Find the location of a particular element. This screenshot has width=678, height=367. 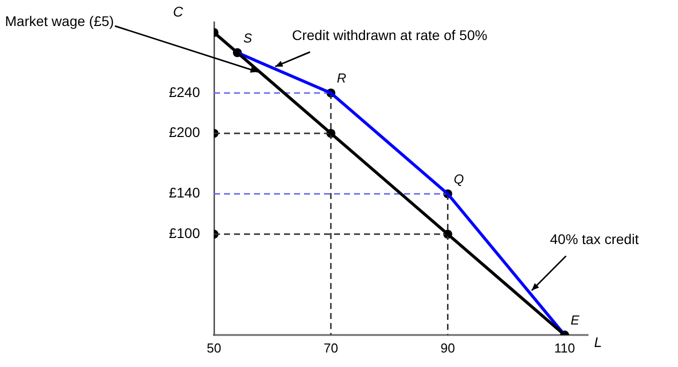

annotation: S is located at coordinates (247, 38).